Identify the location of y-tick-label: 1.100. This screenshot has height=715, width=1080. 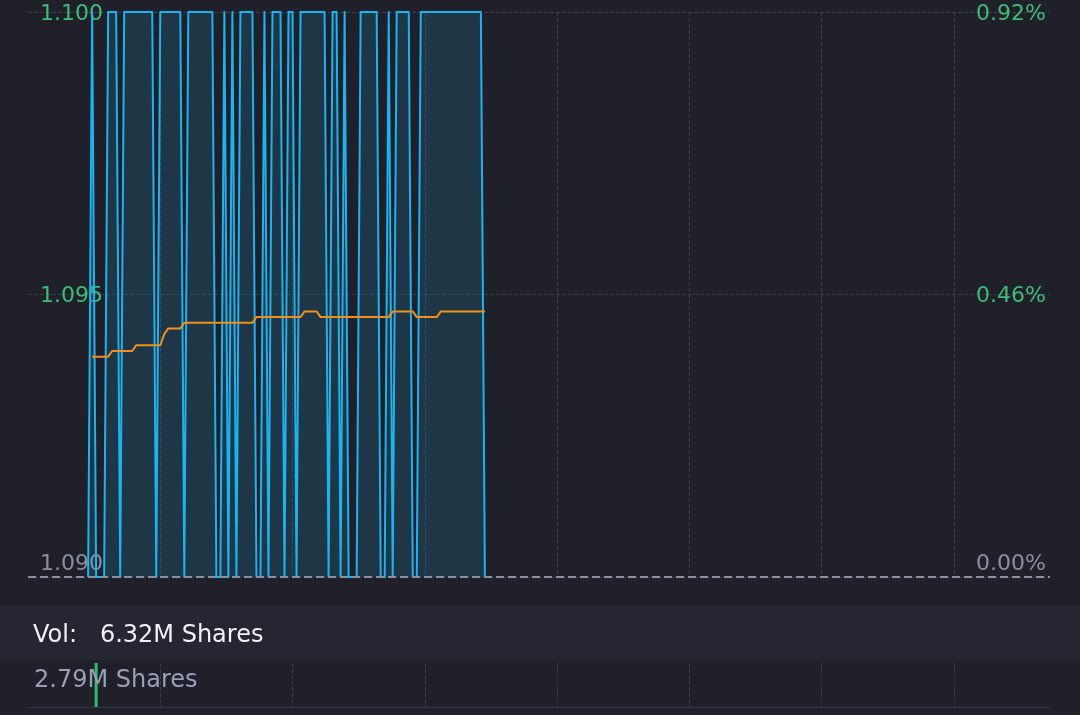
(71, 12).